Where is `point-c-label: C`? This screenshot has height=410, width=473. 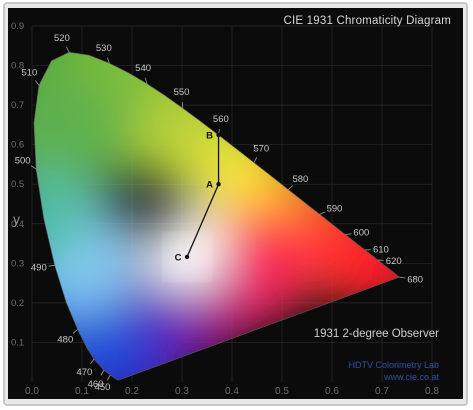
point-c-label: C is located at coordinates (178, 257).